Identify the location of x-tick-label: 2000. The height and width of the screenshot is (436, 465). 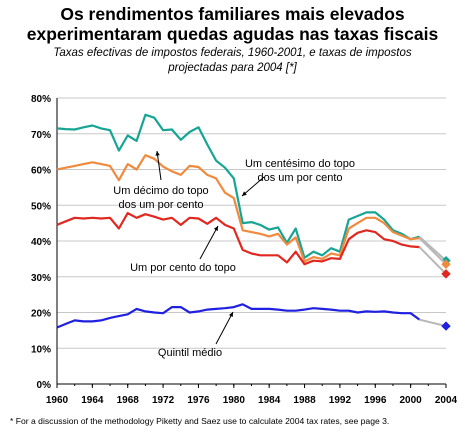
(411, 400).